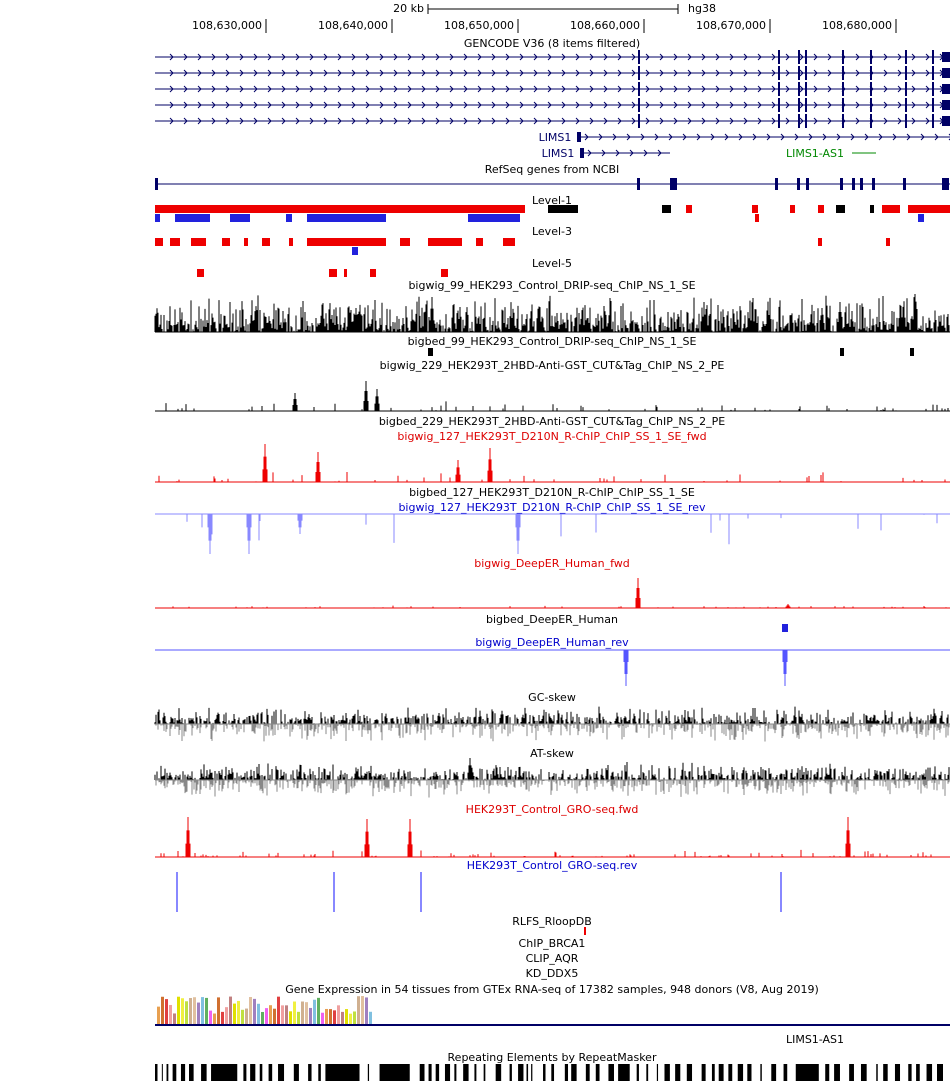 This screenshot has height=1081, width=950. Describe the element at coordinates (552, 43) in the screenshot. I see `track-label: GENCODE V36 (8 items filtered)` at that location.